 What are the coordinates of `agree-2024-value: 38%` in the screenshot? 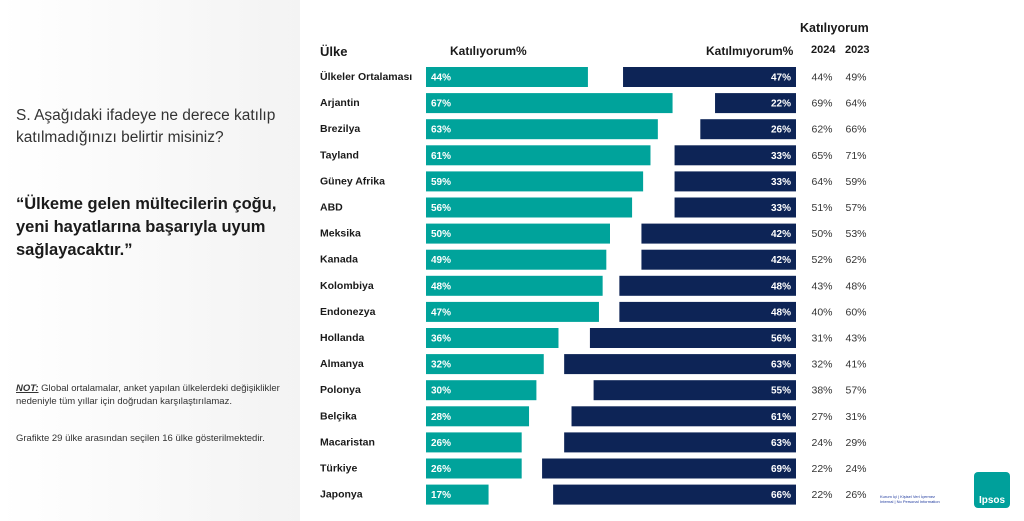 It's located at (821, 391).